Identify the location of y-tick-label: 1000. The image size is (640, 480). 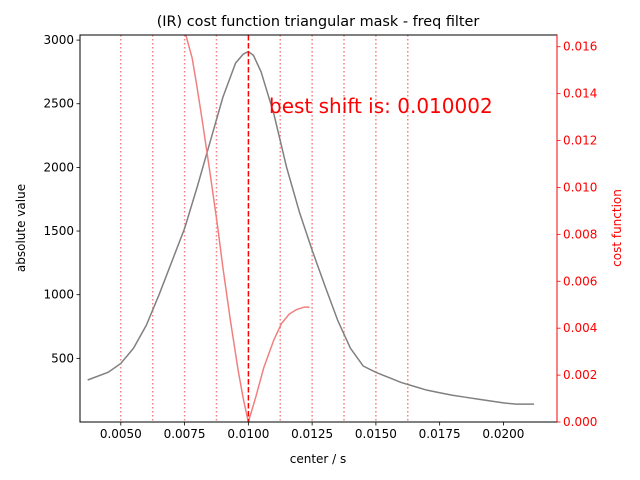
(58, 295).